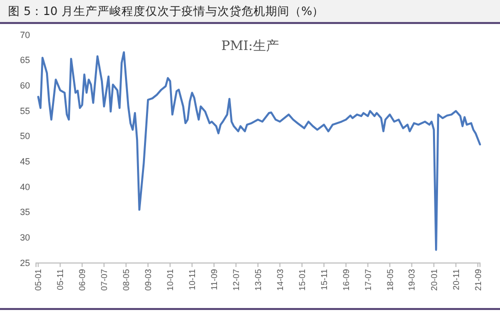  I want to click on y-tick-label: 55, so click(25, 111).